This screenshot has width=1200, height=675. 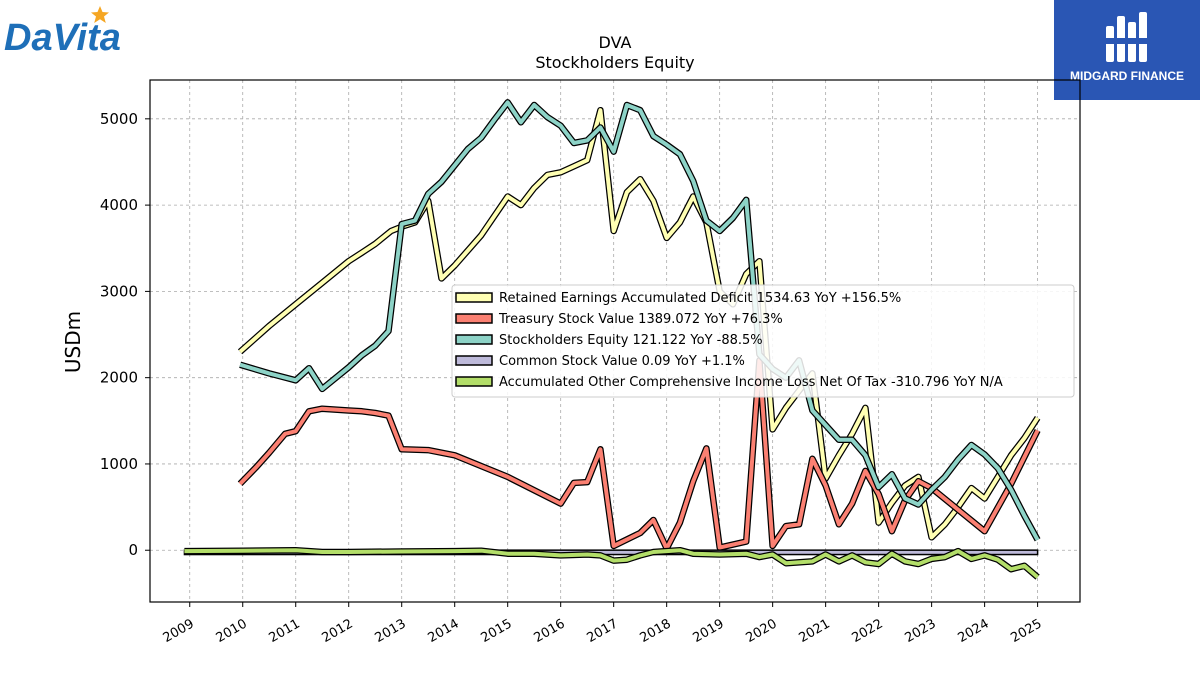 What do you see at coordinates (285, 631) in the screenshot?
I see `x-tick-label: 2011` at bounding box center [285, 631].